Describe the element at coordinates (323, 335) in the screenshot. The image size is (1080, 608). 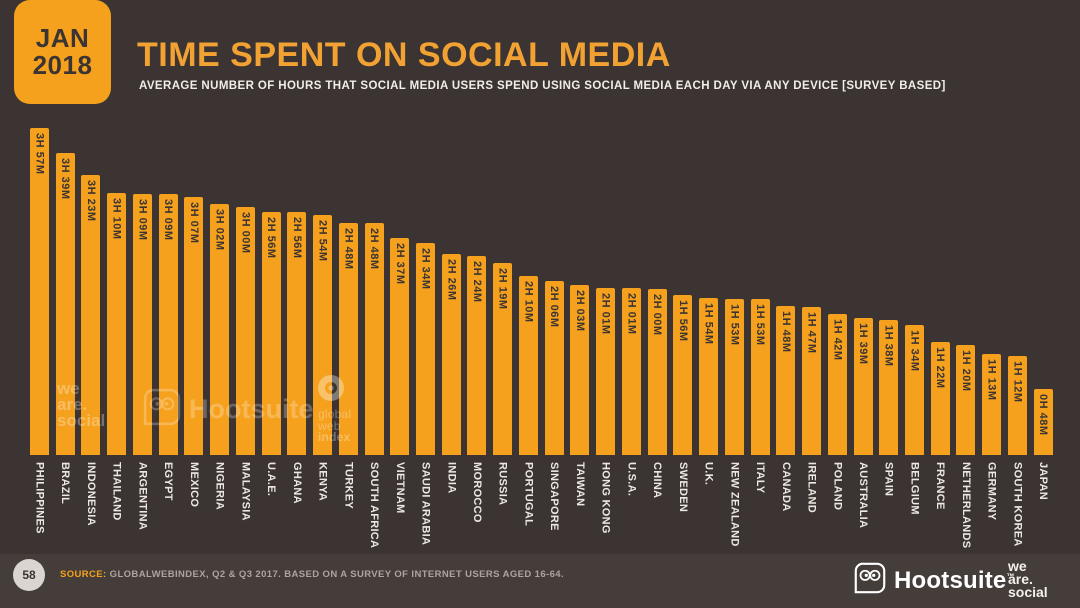
I see `bar: 2H 54M` at that location.